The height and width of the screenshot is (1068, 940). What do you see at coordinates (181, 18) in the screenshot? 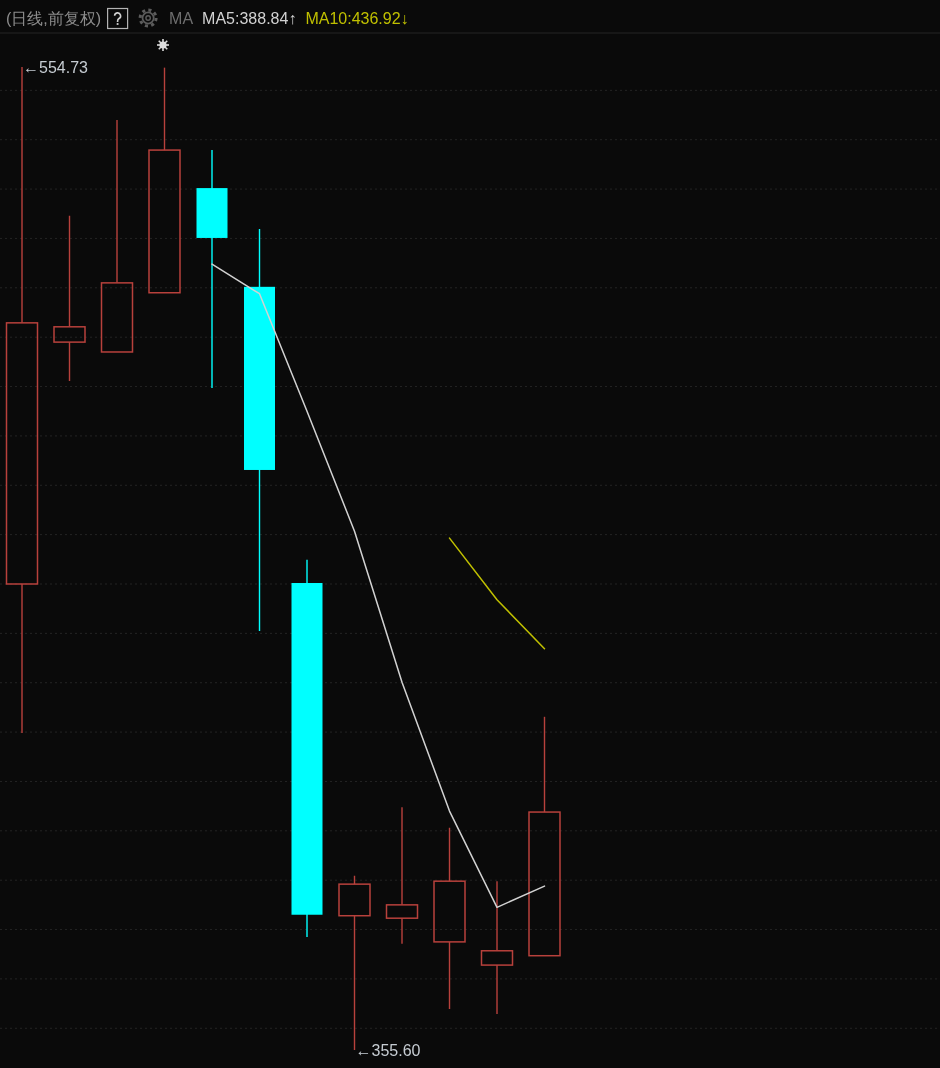
I see `legend-title: MA` at bounding box center [181, 18].